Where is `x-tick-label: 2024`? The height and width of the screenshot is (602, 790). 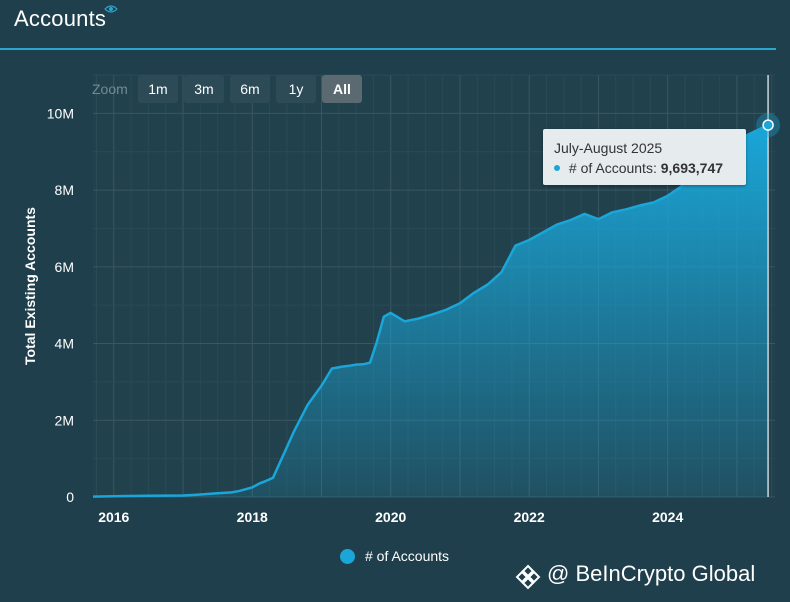
x-tick-label: 2024 is located at coordinates (667, 517).